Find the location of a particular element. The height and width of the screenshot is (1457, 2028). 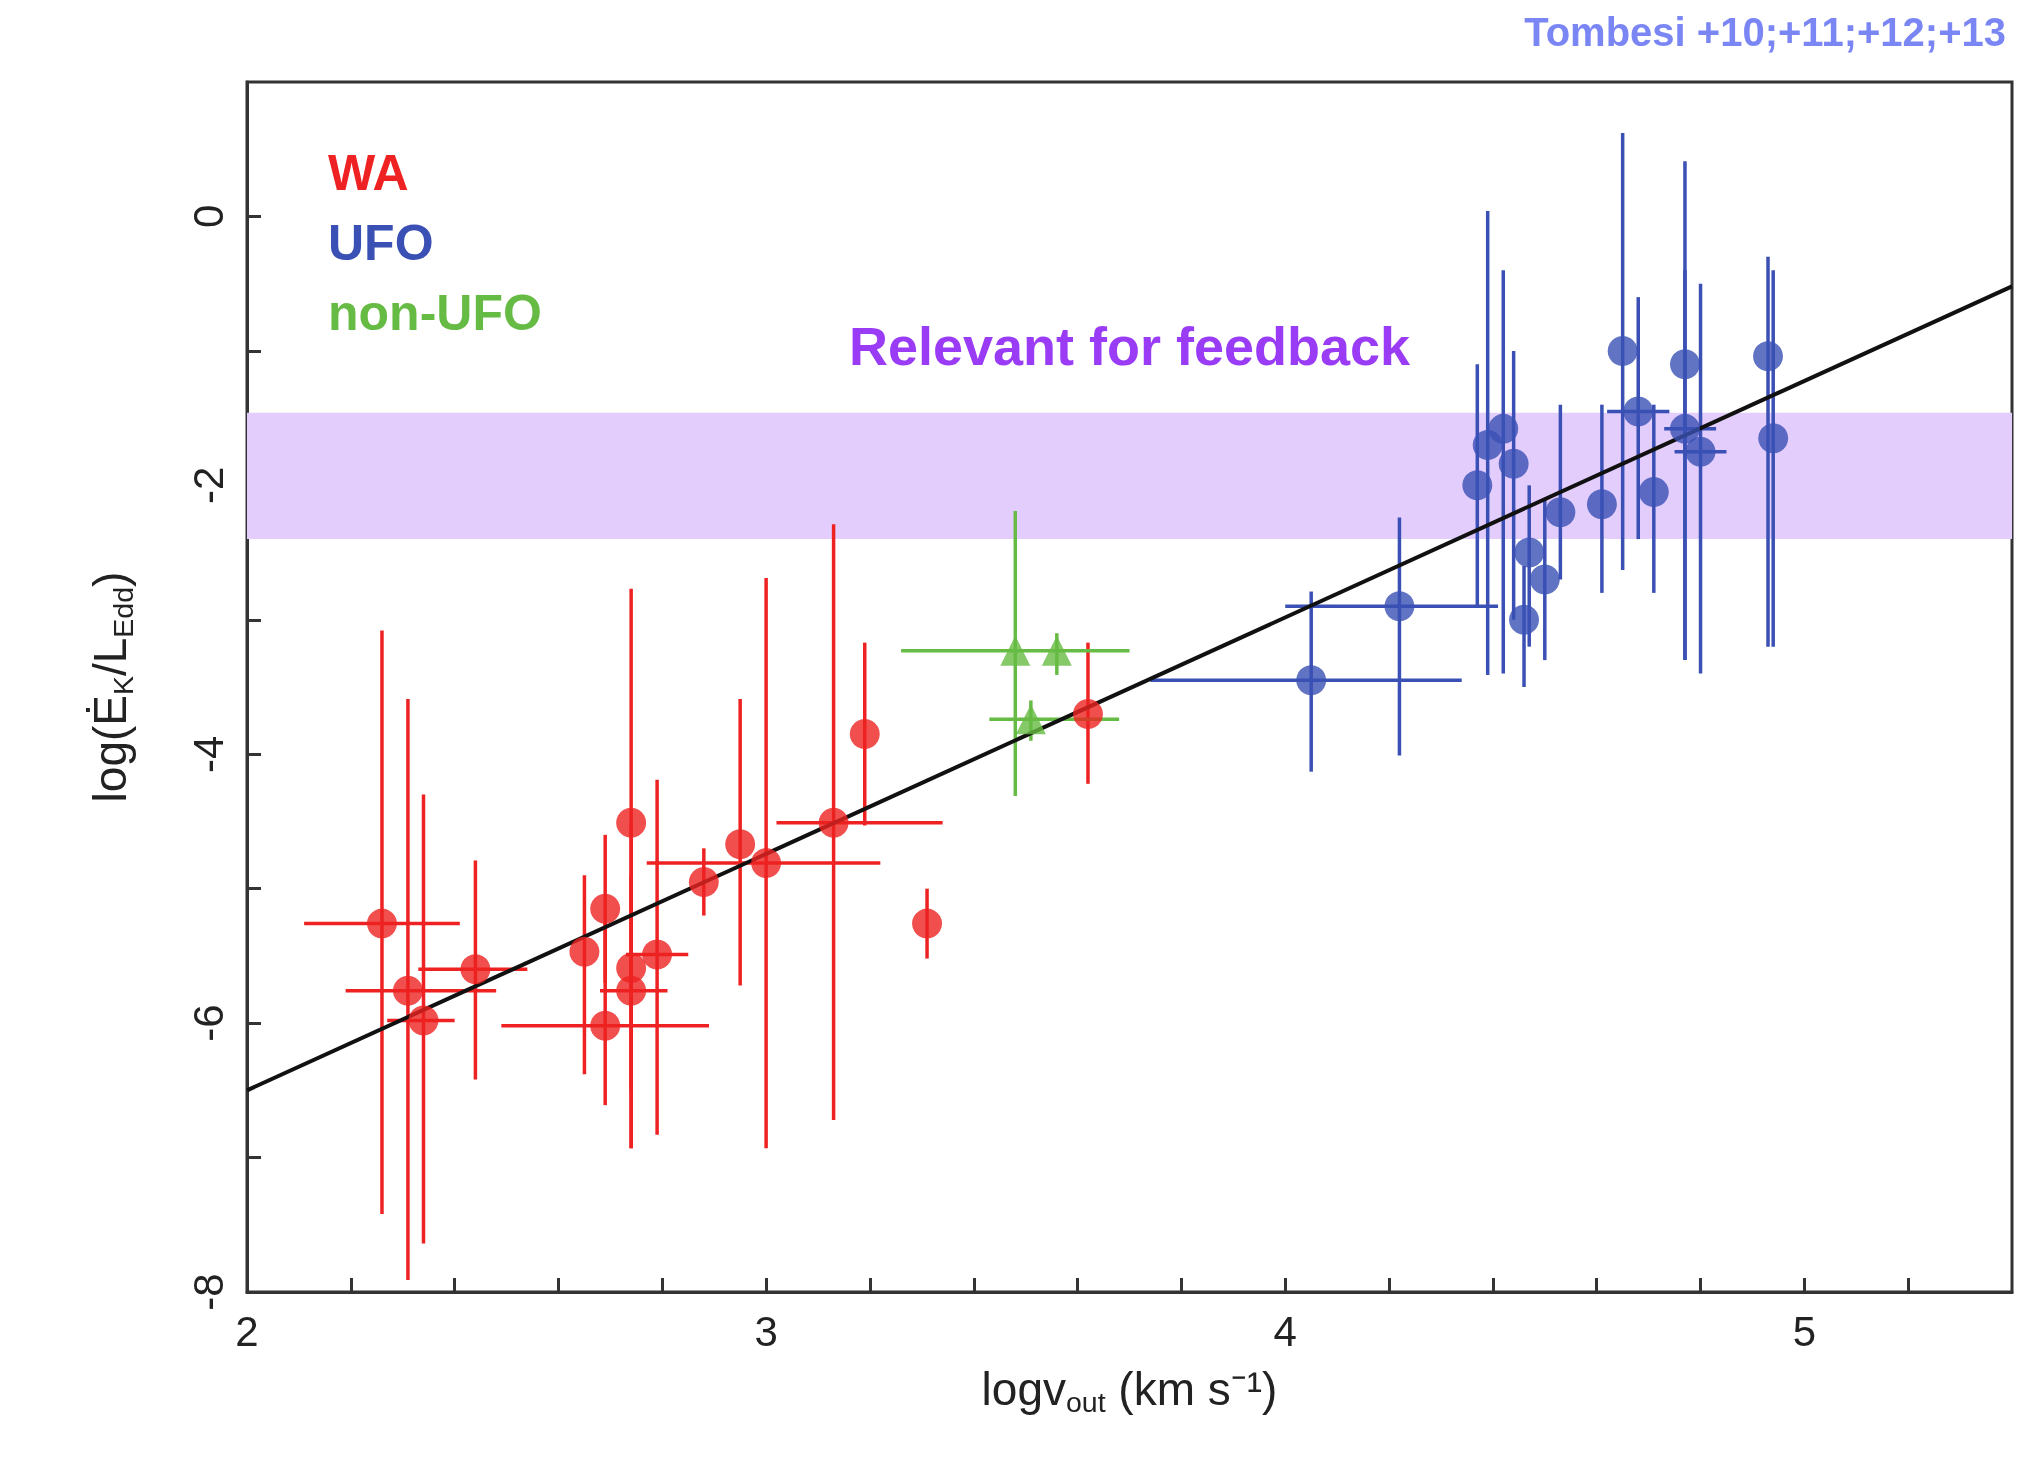

text: non-UFO is located at coordinates (435, 313).